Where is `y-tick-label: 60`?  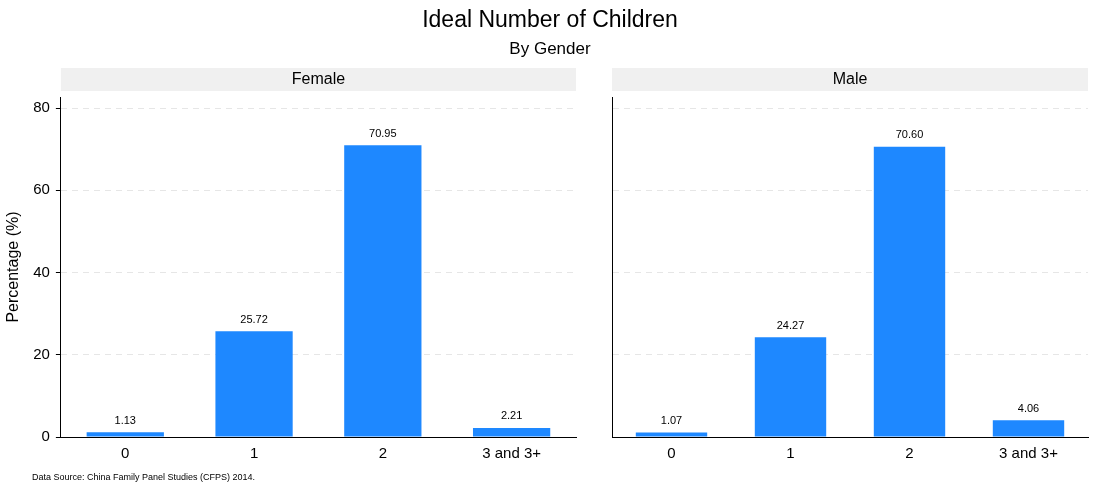 y-tick-label: 60 is located at coordinates (41, 189).